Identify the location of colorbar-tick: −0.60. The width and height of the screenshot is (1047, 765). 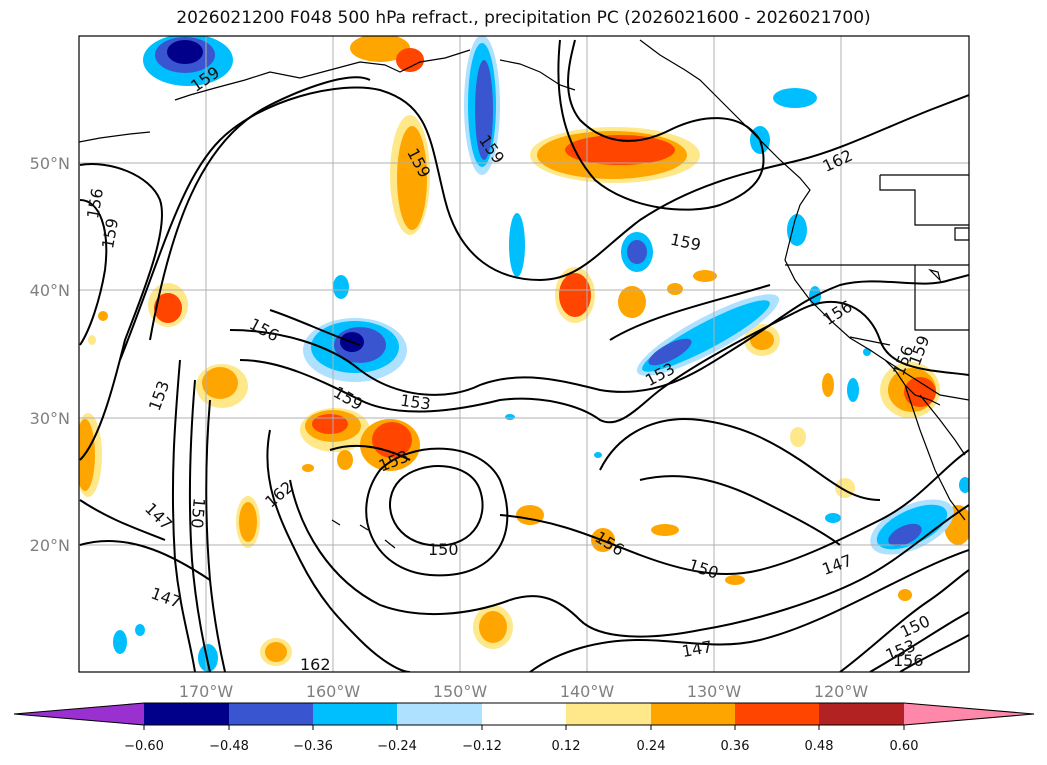
(144, 746).